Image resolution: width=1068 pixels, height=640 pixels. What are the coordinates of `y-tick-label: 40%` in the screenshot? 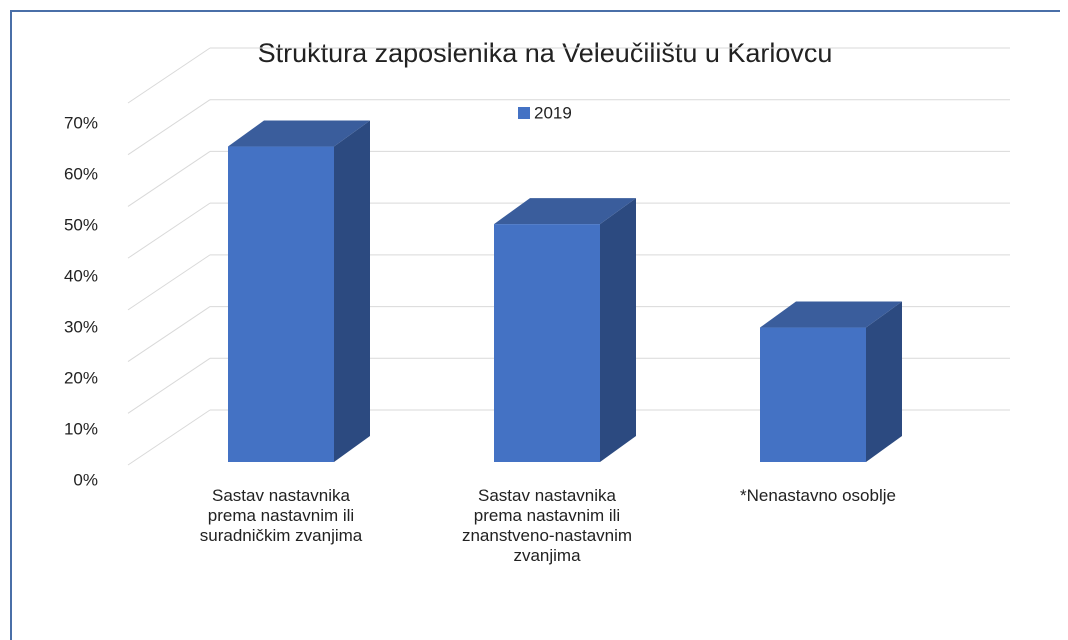 It's located at (81, 275).